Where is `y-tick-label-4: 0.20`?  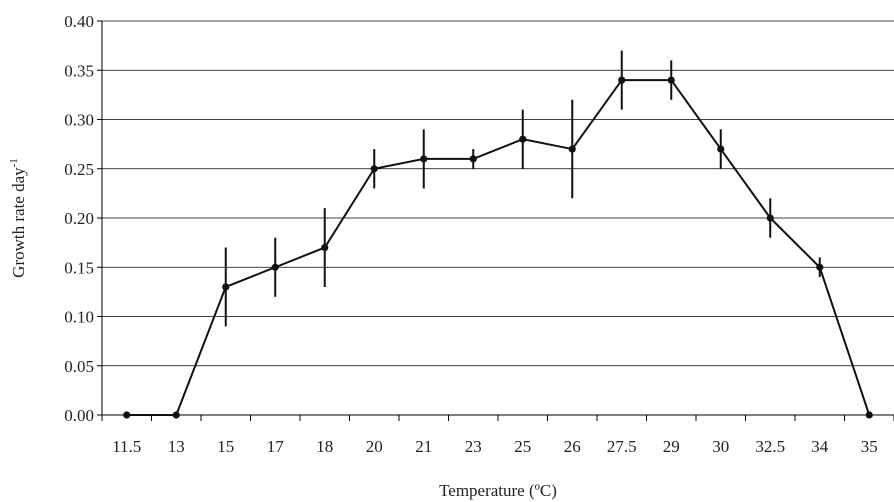 y-tick-label-4: 0.20 is located at coordinates (79, 218).